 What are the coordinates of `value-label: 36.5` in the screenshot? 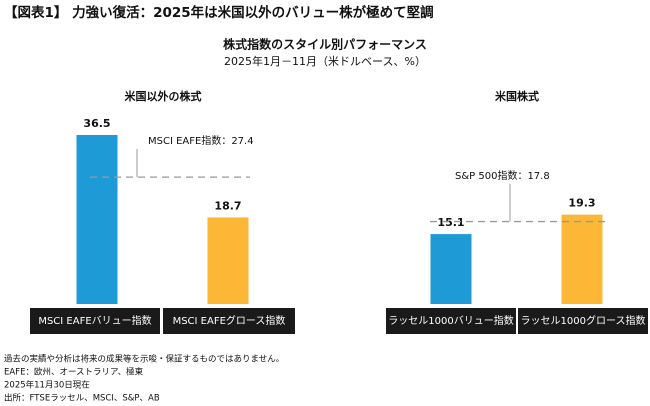 It's located at (96, 123).